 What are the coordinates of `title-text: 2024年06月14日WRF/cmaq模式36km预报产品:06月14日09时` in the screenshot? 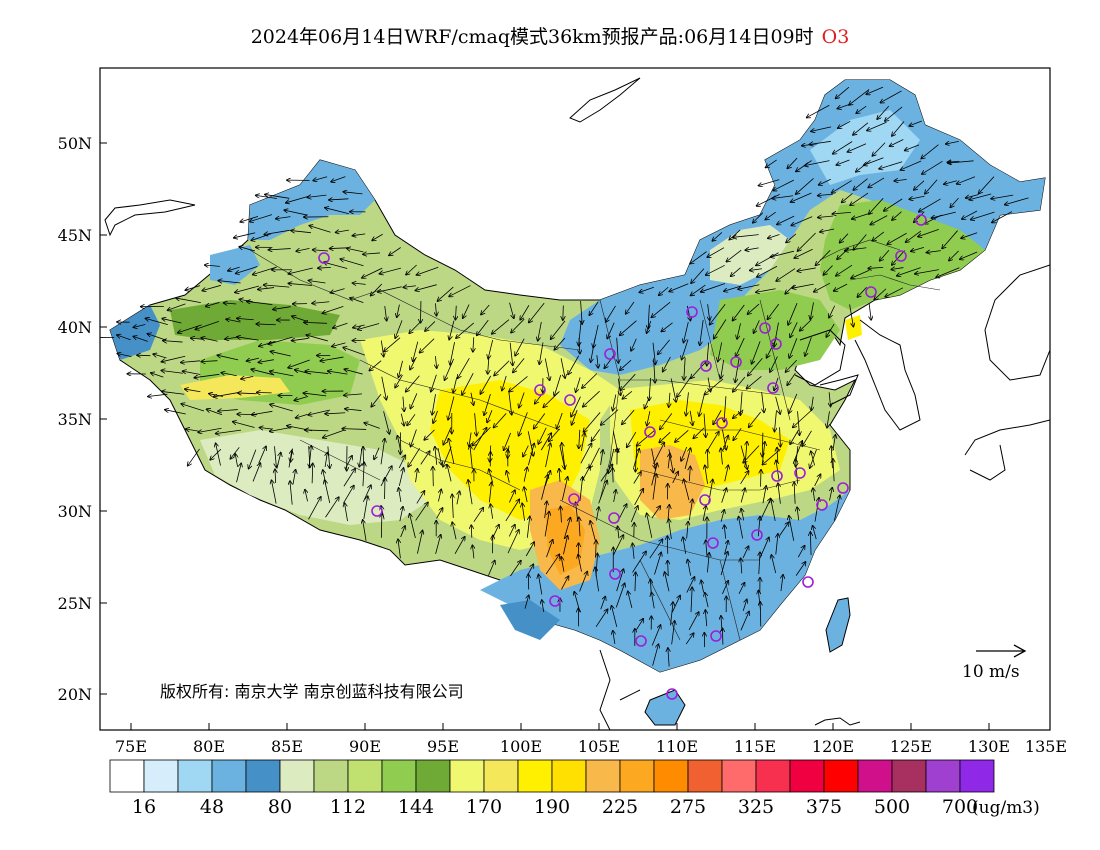 It's located at (532, 37).